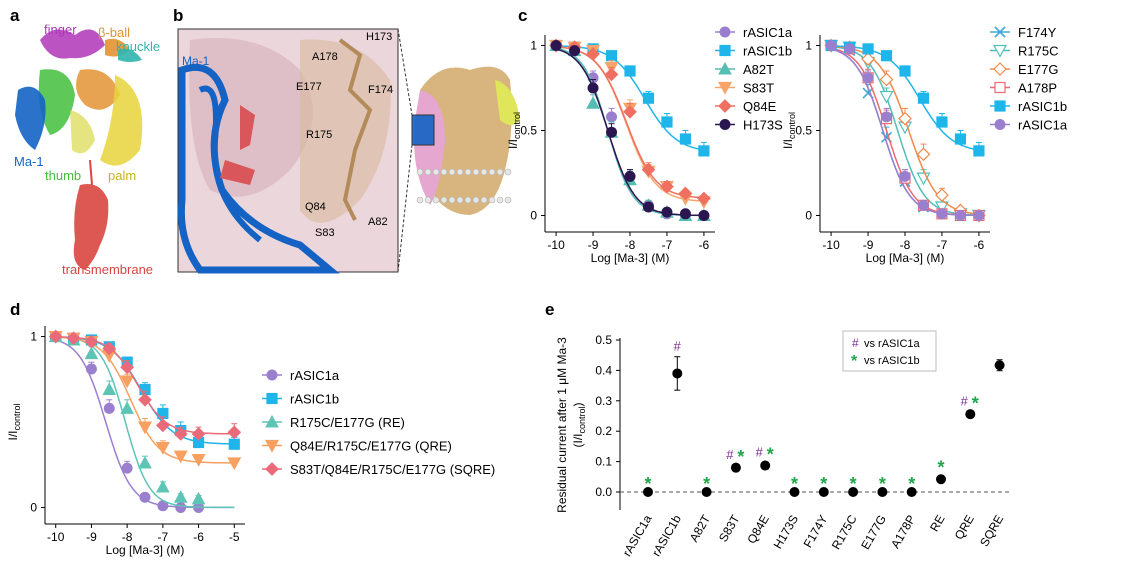 The image size is (1137, 578). What do you see at coordinates (582, 419) in the screenshot?
I see `y-axis-label-2-subscript: control` at bounding box center [582, 419].